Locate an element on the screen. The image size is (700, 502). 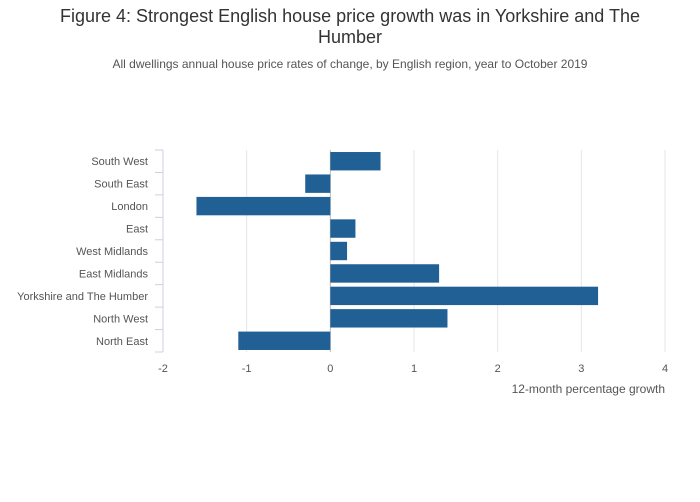
category-label: Yorkshire and The Humber is located at coordinates (82, 297).